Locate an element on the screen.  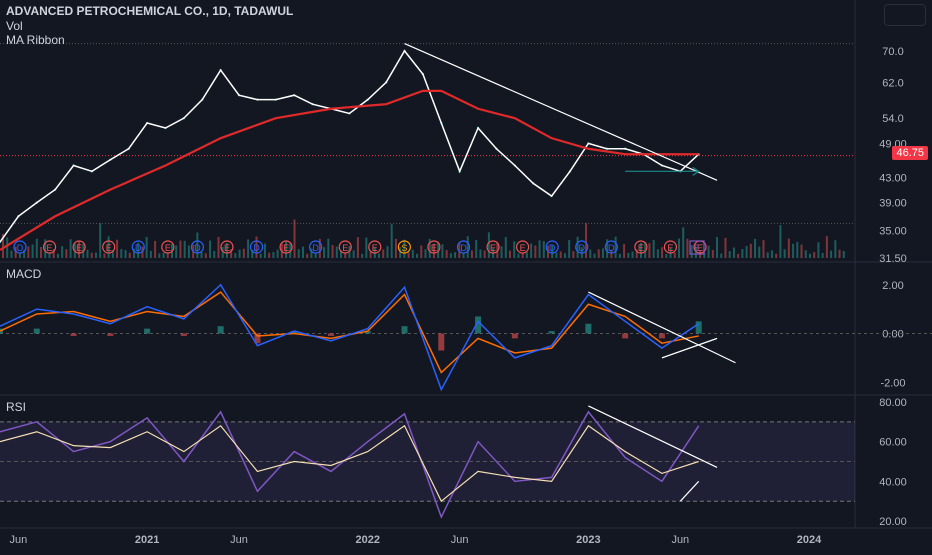
price-axis-tick: 43.00 is located at coordinates (893, 178).